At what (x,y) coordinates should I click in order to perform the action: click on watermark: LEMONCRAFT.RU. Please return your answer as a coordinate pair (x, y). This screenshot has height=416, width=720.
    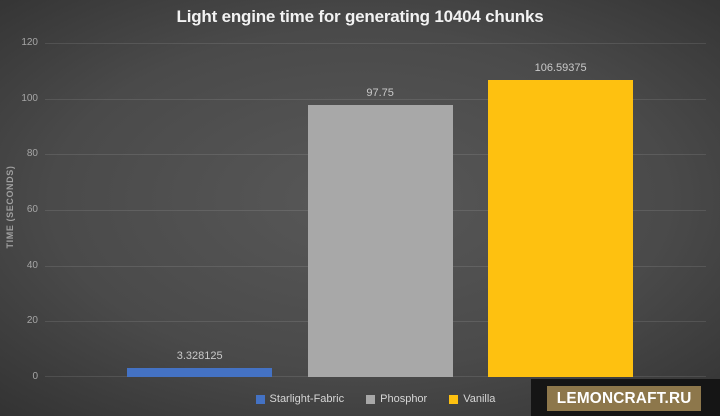
    Looking at the image, I should click on (624, 398).